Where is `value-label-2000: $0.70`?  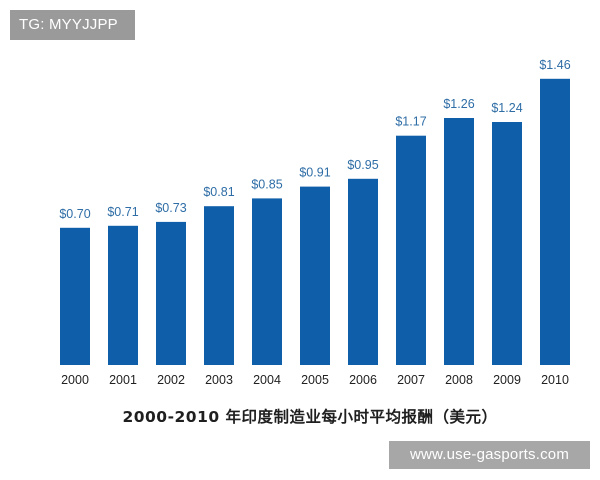 value-label-2000: $0.70 is located at coordinates (74, 214).